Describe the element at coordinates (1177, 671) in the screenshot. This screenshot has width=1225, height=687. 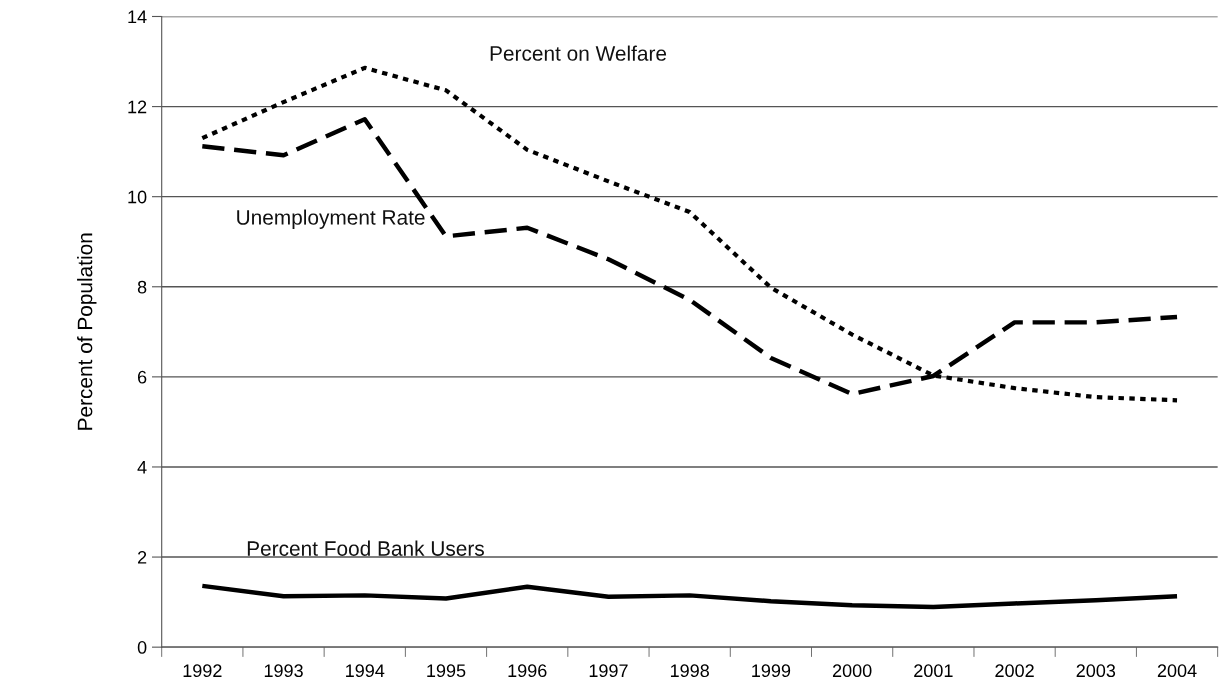
I see `x-tick-label: 2004` at that location.